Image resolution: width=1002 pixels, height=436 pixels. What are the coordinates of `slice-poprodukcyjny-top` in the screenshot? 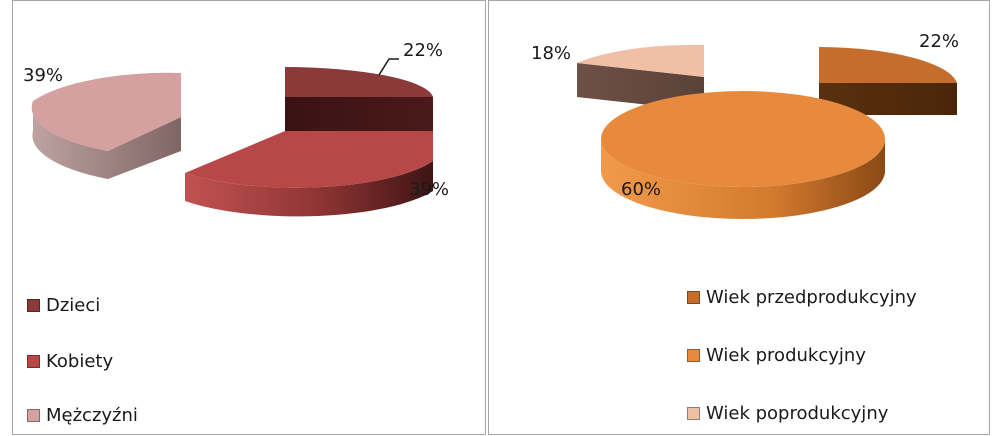 It's located at (640, 60).